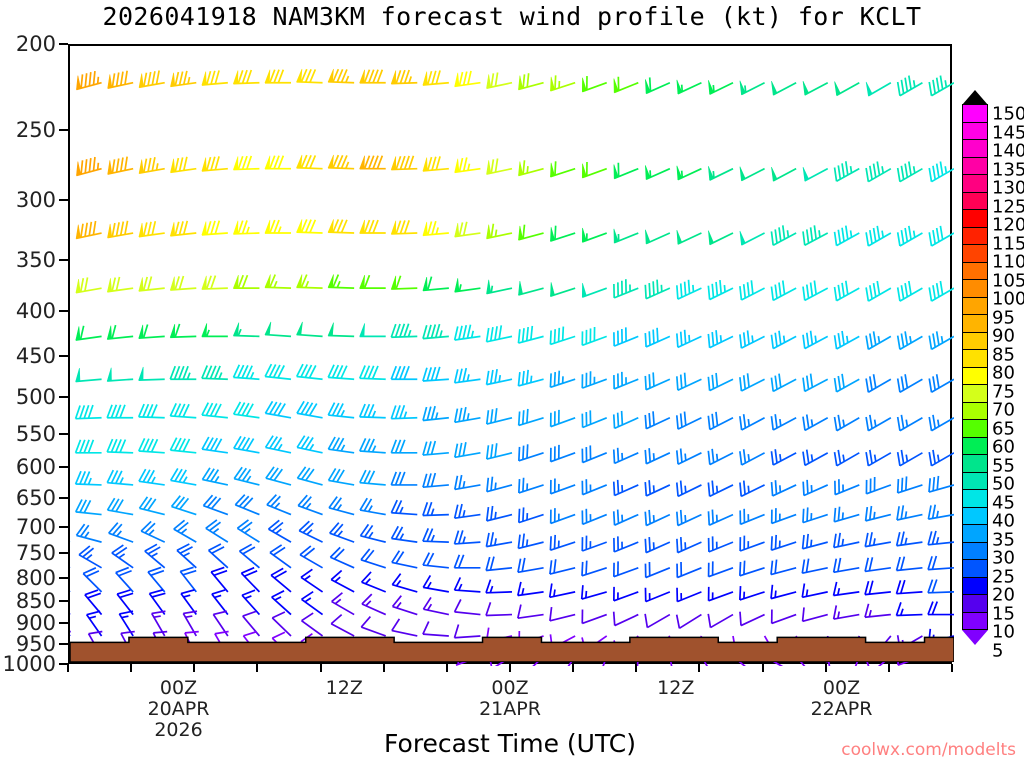 This screenshot has height=768, width=1024. What do you see at coordinates (35, 553) in the screenshot?
I see `y-axis-tick-label: 750` at bounding box center [35, 553].